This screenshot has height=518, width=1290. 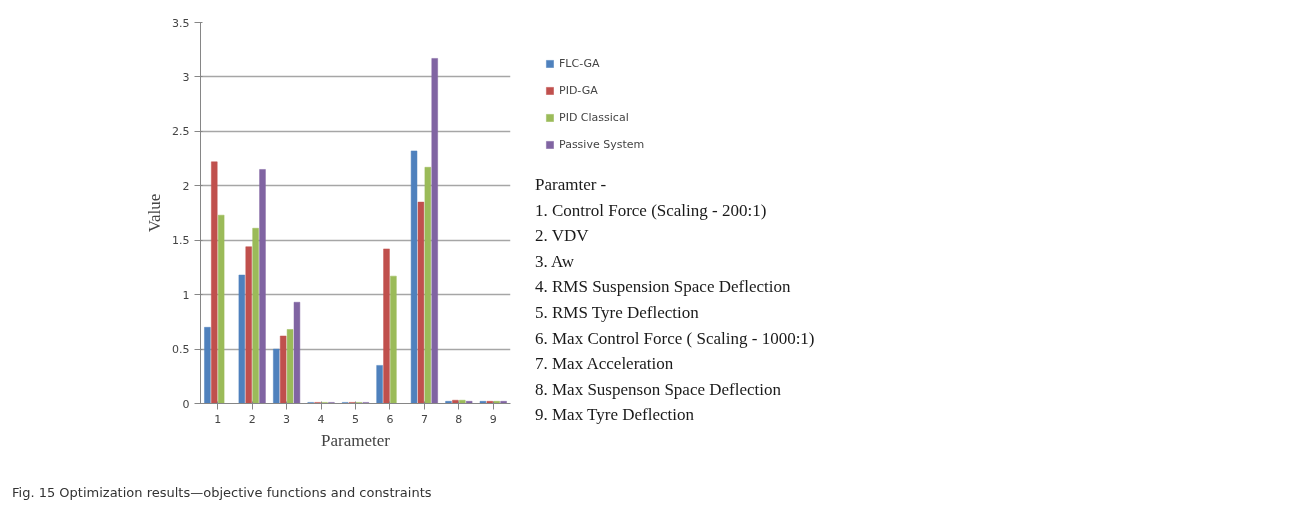 What do you see at coordinates (571, 184) in the screenshot?
I see `text: Paramter -` at bounding box center [571, 184].